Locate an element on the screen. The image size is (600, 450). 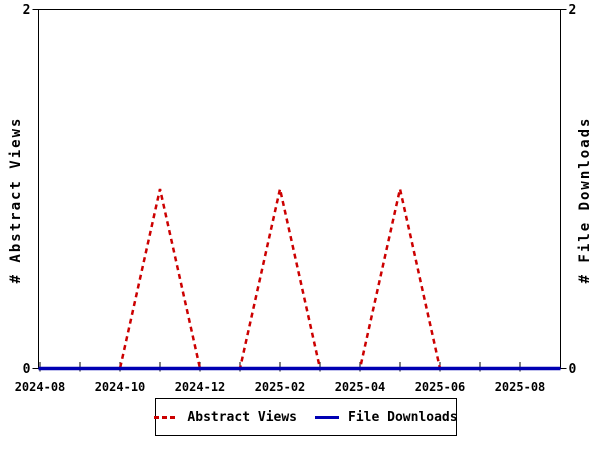
x-tick-label: 2024-10 is located at coordinates (120, 387).